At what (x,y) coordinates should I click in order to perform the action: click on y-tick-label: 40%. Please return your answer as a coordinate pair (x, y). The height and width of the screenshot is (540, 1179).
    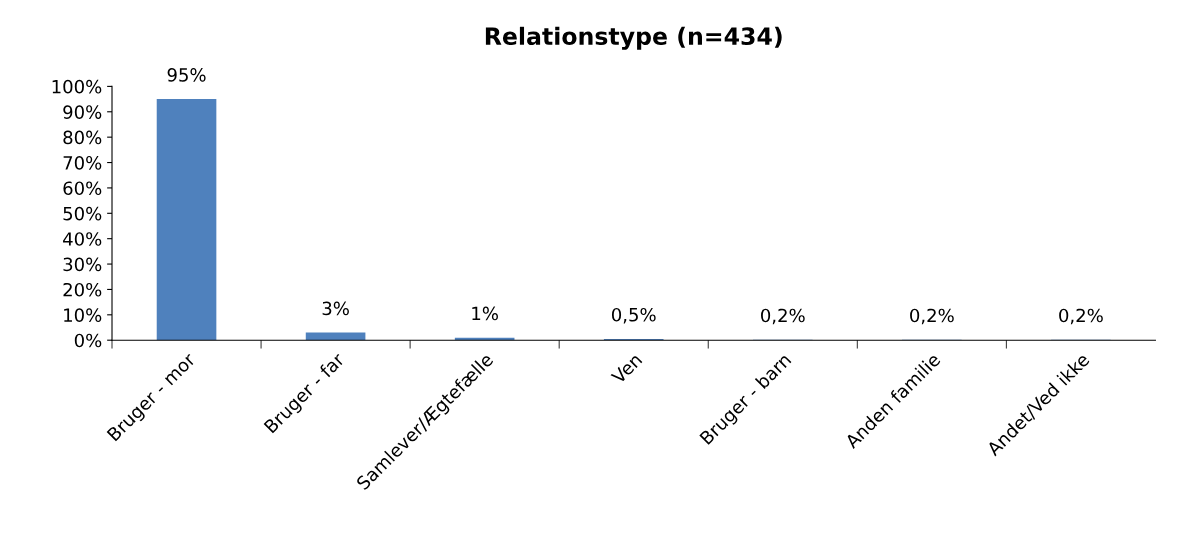
    Looking at the image, I should click on (82, 239).